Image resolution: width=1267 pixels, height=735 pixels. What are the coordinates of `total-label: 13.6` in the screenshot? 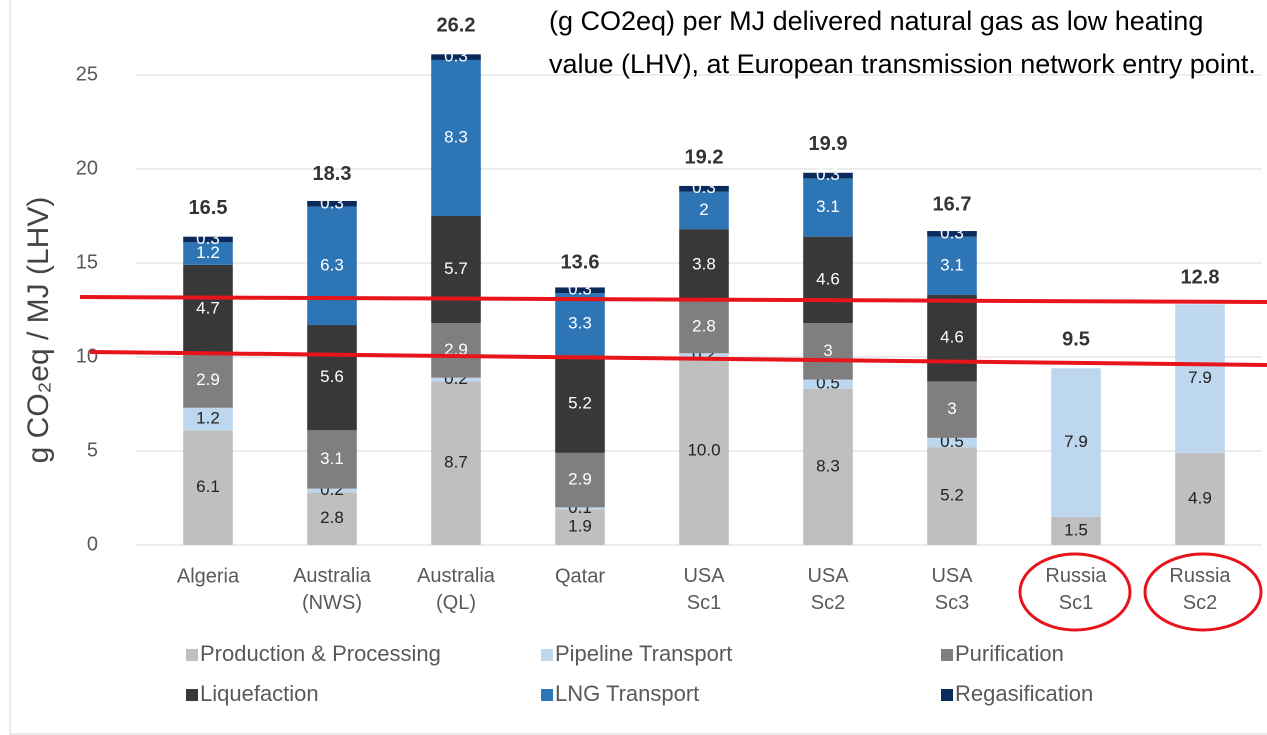 It's located at (580, 263).